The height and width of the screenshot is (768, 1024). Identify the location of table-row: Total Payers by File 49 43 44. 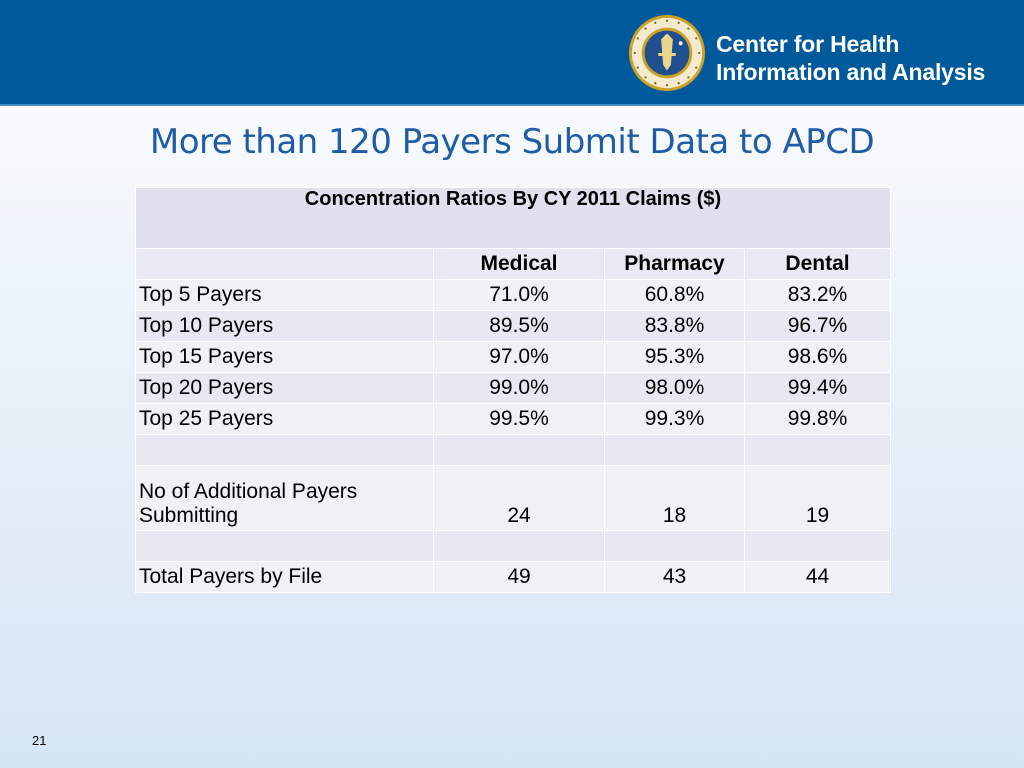
(513, 577).